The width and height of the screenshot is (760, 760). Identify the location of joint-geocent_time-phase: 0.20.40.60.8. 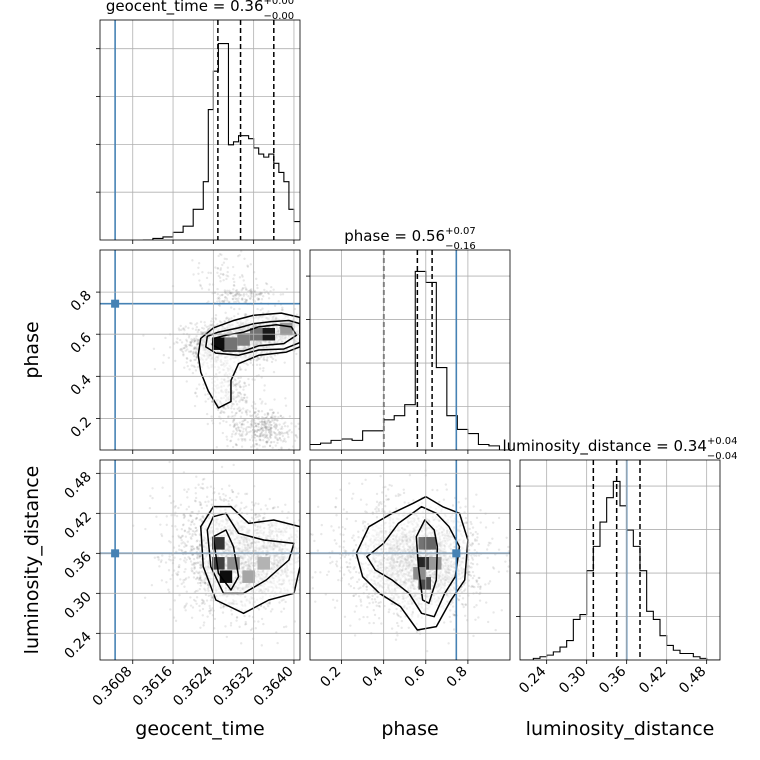
(188, 350).